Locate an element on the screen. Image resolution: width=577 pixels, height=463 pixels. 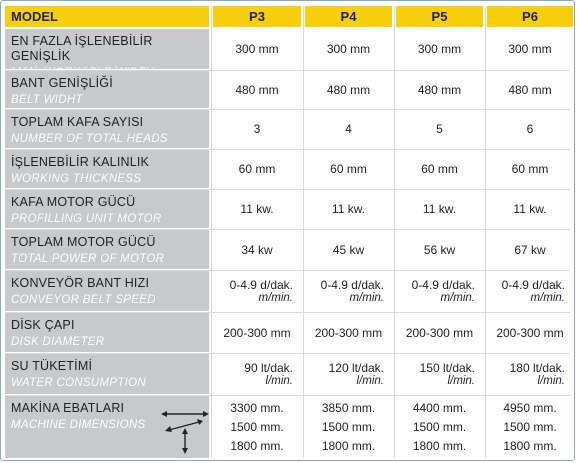
value-line: 90 lt/dak. is located at coordinates (268, 368).